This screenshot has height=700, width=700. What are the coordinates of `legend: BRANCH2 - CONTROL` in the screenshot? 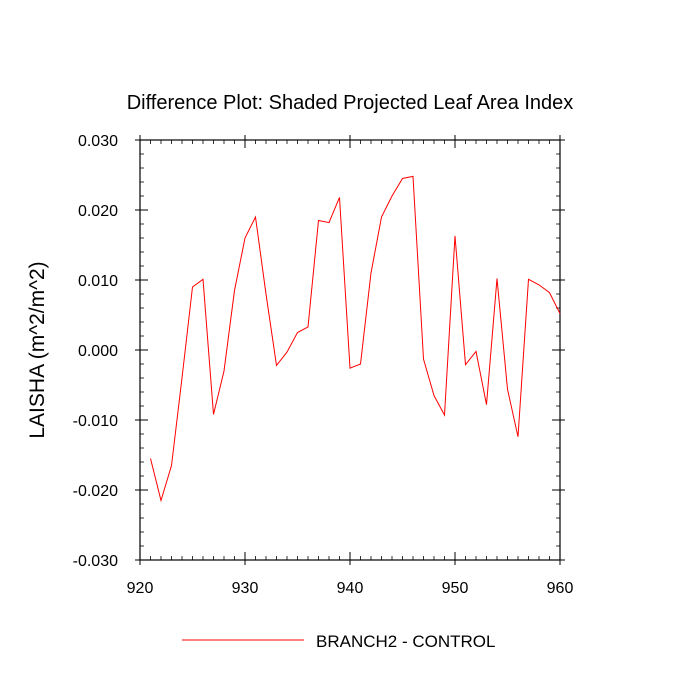 It's located at (338, 641).